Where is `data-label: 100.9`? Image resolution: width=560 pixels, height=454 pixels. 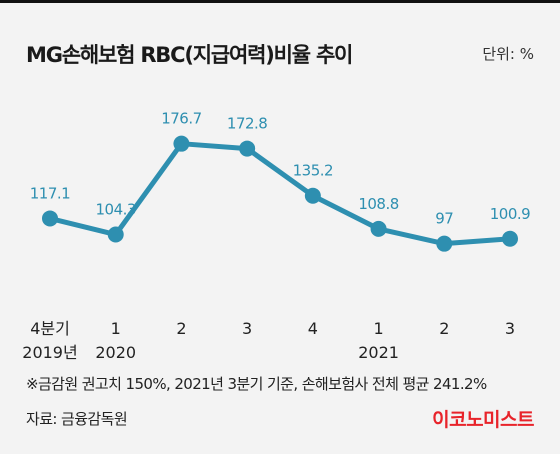
data-label: 100.9 is located at coordinates (510, 214).